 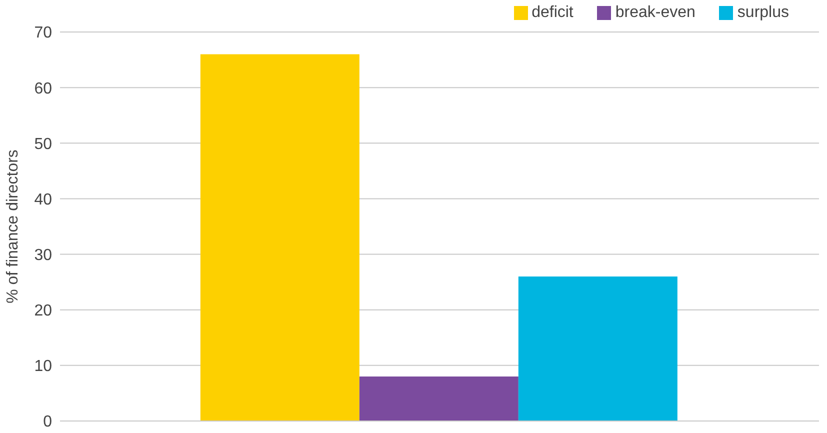 What do you see at coordinates (43, 33) in the screenshot?
I see `y-tick-label: 70` at bounding box center [43, 33].